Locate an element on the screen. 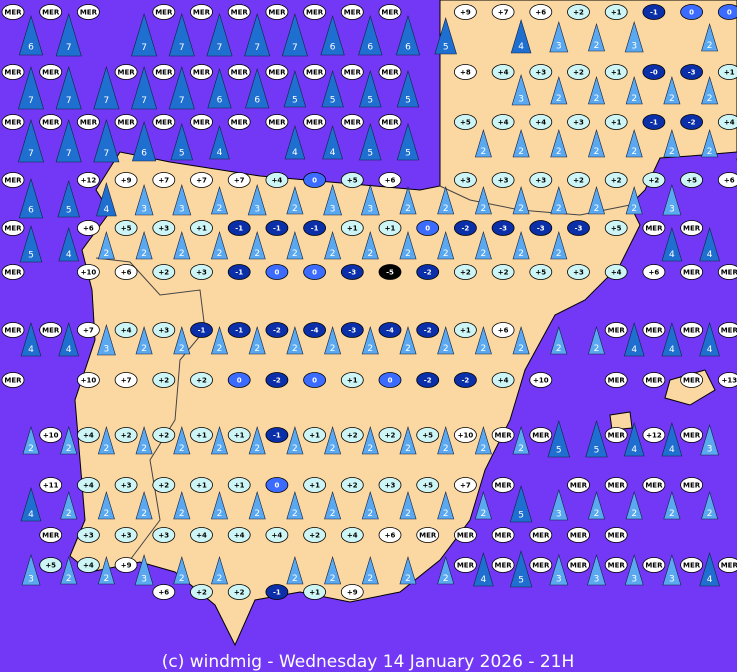 The height and width of the screenshot is (672, 737). temperature: +3 is located at coordinates (540, 73).